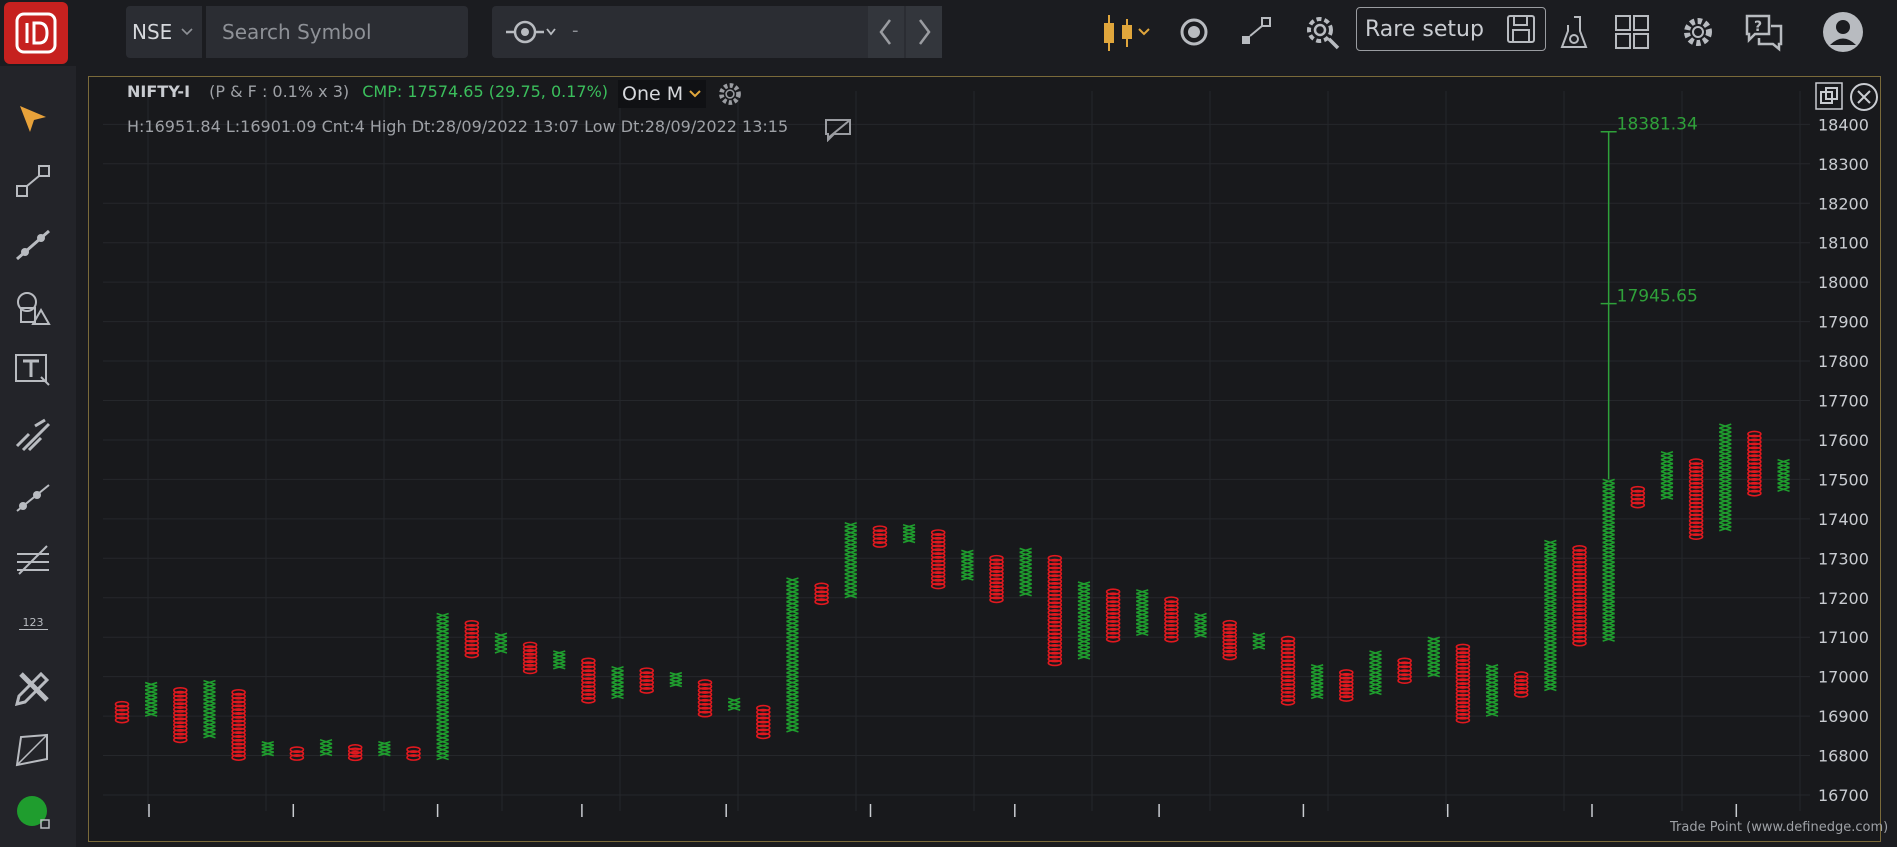  Describe the element at coordinates (1424, 29) in the screenshot. I see `rare-setup-label: Rare setup` at that location.